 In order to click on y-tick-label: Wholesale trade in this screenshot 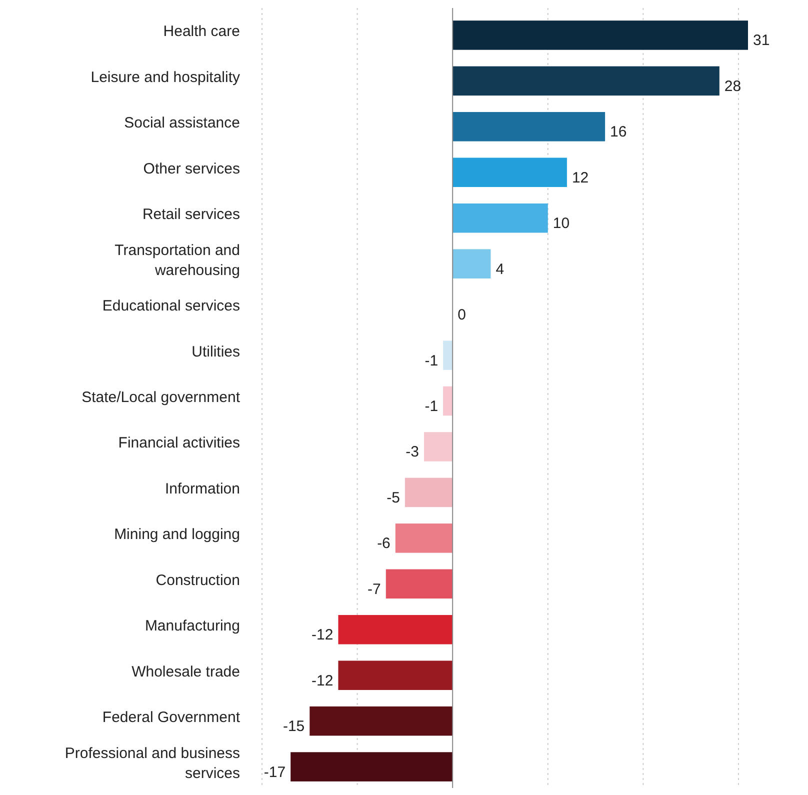, I will do `click(186, 671)`.